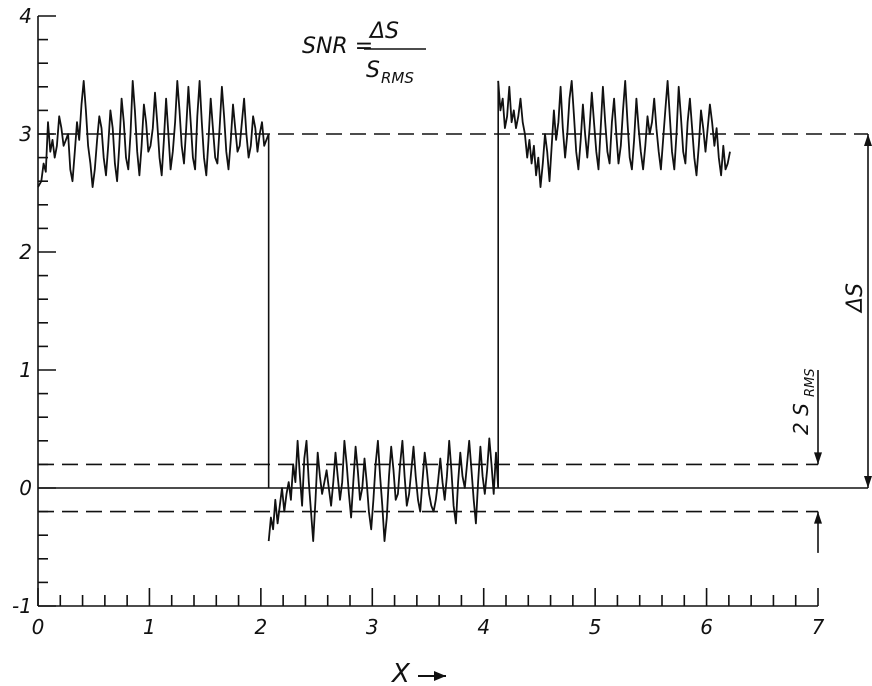 The width and height of the screenshot is (872, 686). I want to click on x-axis-label: X, so click(400, 672).